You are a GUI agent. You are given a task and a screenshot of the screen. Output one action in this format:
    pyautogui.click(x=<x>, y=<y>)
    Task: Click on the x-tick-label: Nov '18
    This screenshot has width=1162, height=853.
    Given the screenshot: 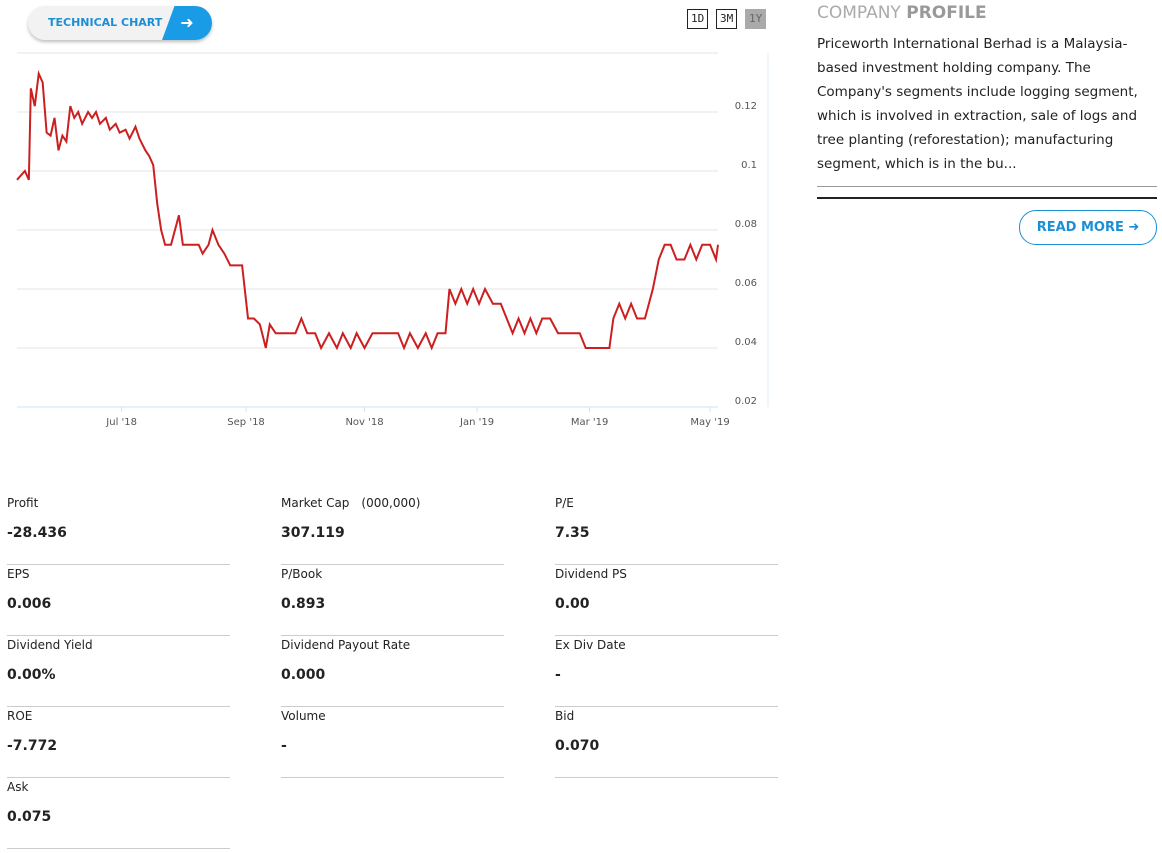 What is the action you would take?
    pyautogui.click(x=364, y=422)
    